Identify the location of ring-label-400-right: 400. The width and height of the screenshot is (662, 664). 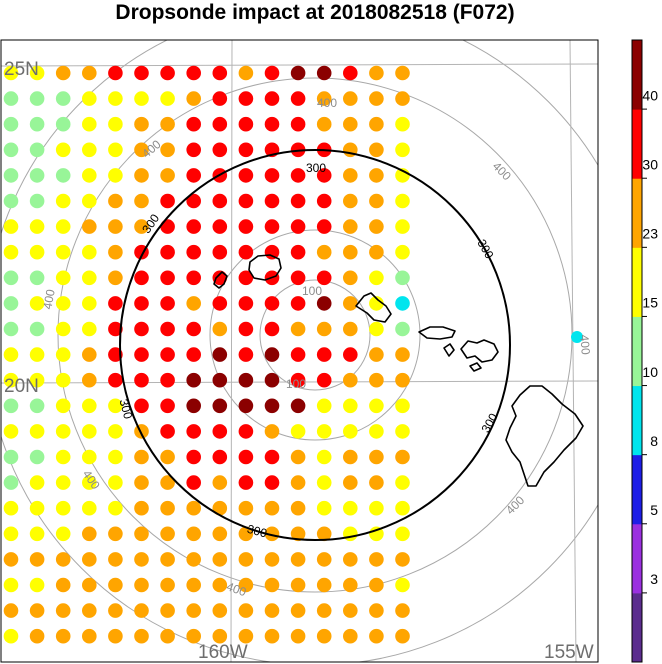
(585, 344).